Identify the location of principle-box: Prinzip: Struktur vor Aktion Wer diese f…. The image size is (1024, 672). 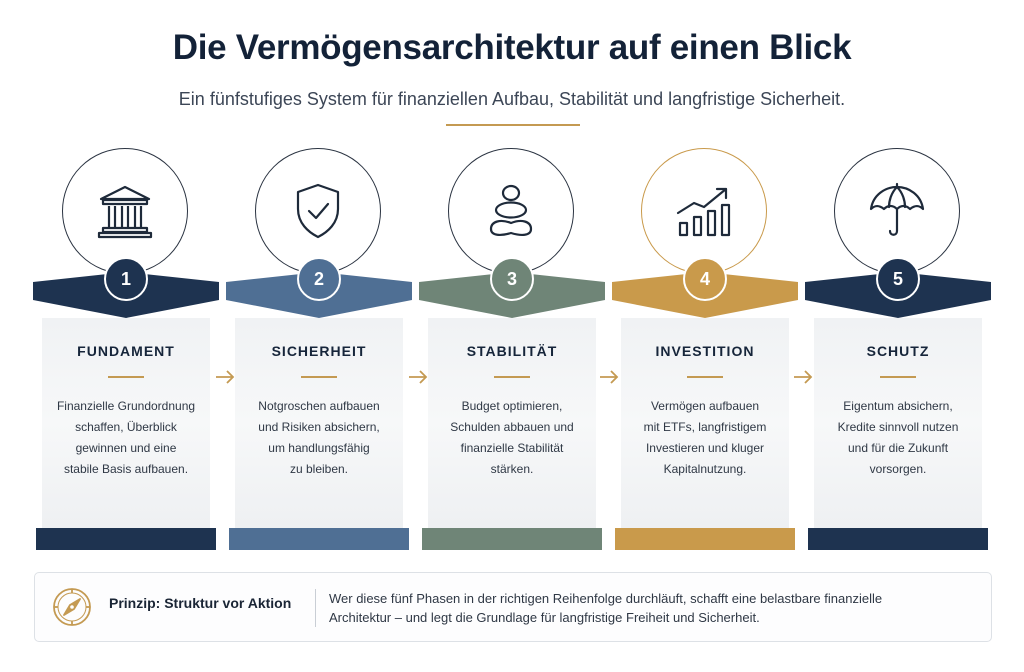
(513, 607).